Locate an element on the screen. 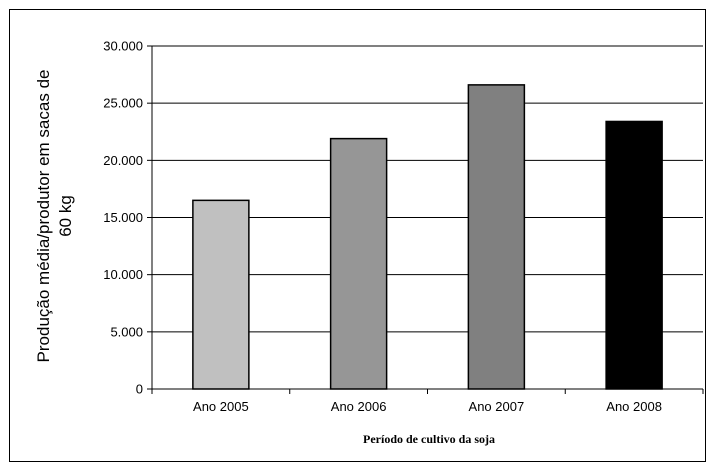 This screenshot has width=709, height=465. y-axis-label-line2: 60 kg is located at coordinates (65, 216).